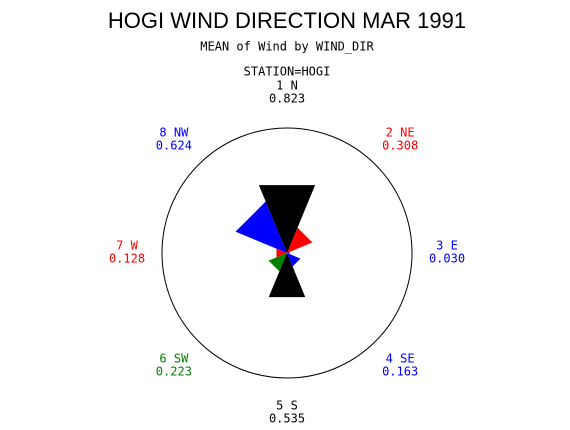 The image size is (570, 430). Describe the element at coordinates (287, 20) in the screenshot. I see `chart-title: HOGI WIND DIRECTION MAR 1991` at that location.